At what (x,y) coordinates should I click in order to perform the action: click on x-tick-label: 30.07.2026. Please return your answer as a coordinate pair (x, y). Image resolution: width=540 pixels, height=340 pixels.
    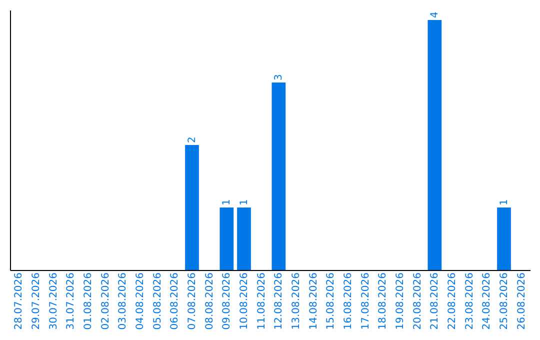
    Looking at the image, I should click on (54, 301).